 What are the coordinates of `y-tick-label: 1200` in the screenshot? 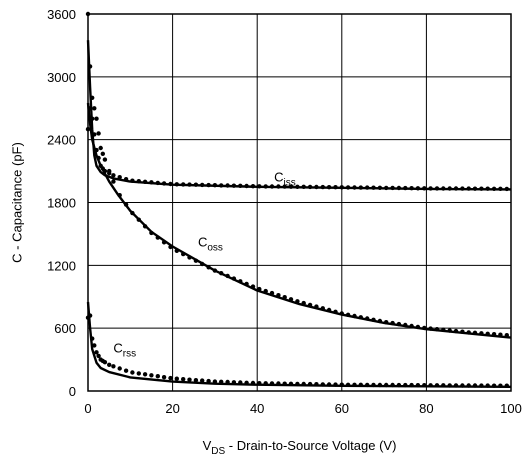 It's located at (61, 265).